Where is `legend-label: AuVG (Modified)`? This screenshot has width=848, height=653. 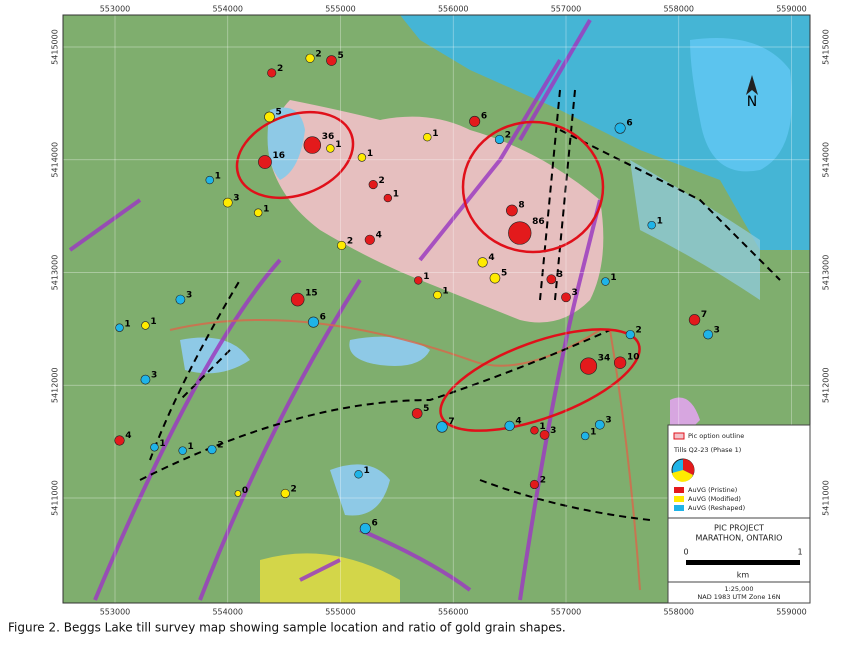
legend-label: AuVG (Modified) is located at coordinates (714, 499).